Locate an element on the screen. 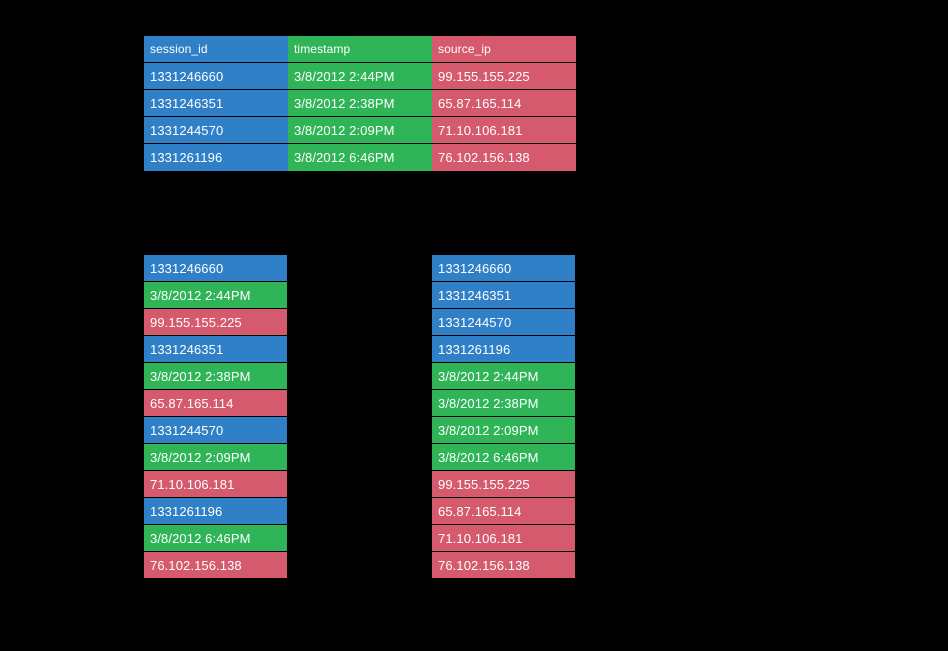  cell-timestamp: 3/8/2012 2:38PM is located at coordinates (360, 103).